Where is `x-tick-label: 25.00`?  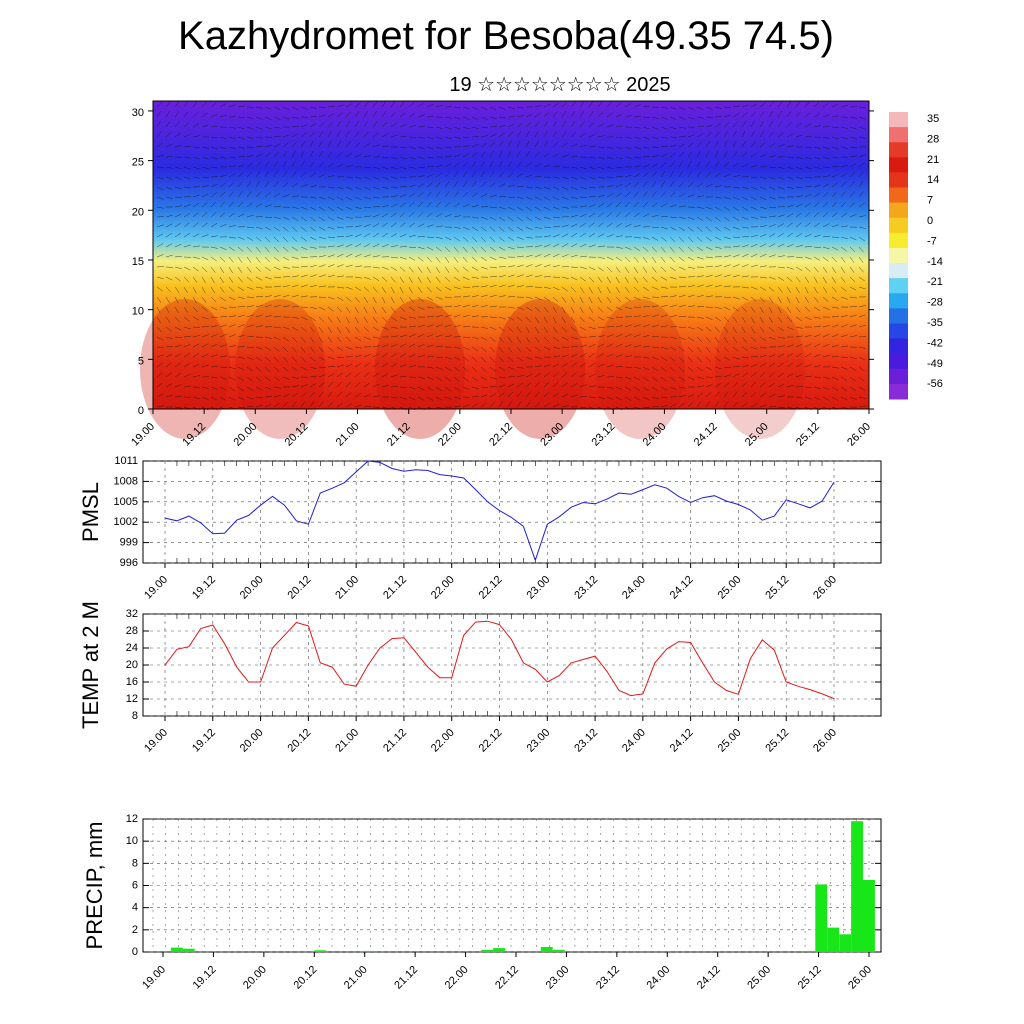
x-tick-label: 25.00 is located at coordinates (759, 978).